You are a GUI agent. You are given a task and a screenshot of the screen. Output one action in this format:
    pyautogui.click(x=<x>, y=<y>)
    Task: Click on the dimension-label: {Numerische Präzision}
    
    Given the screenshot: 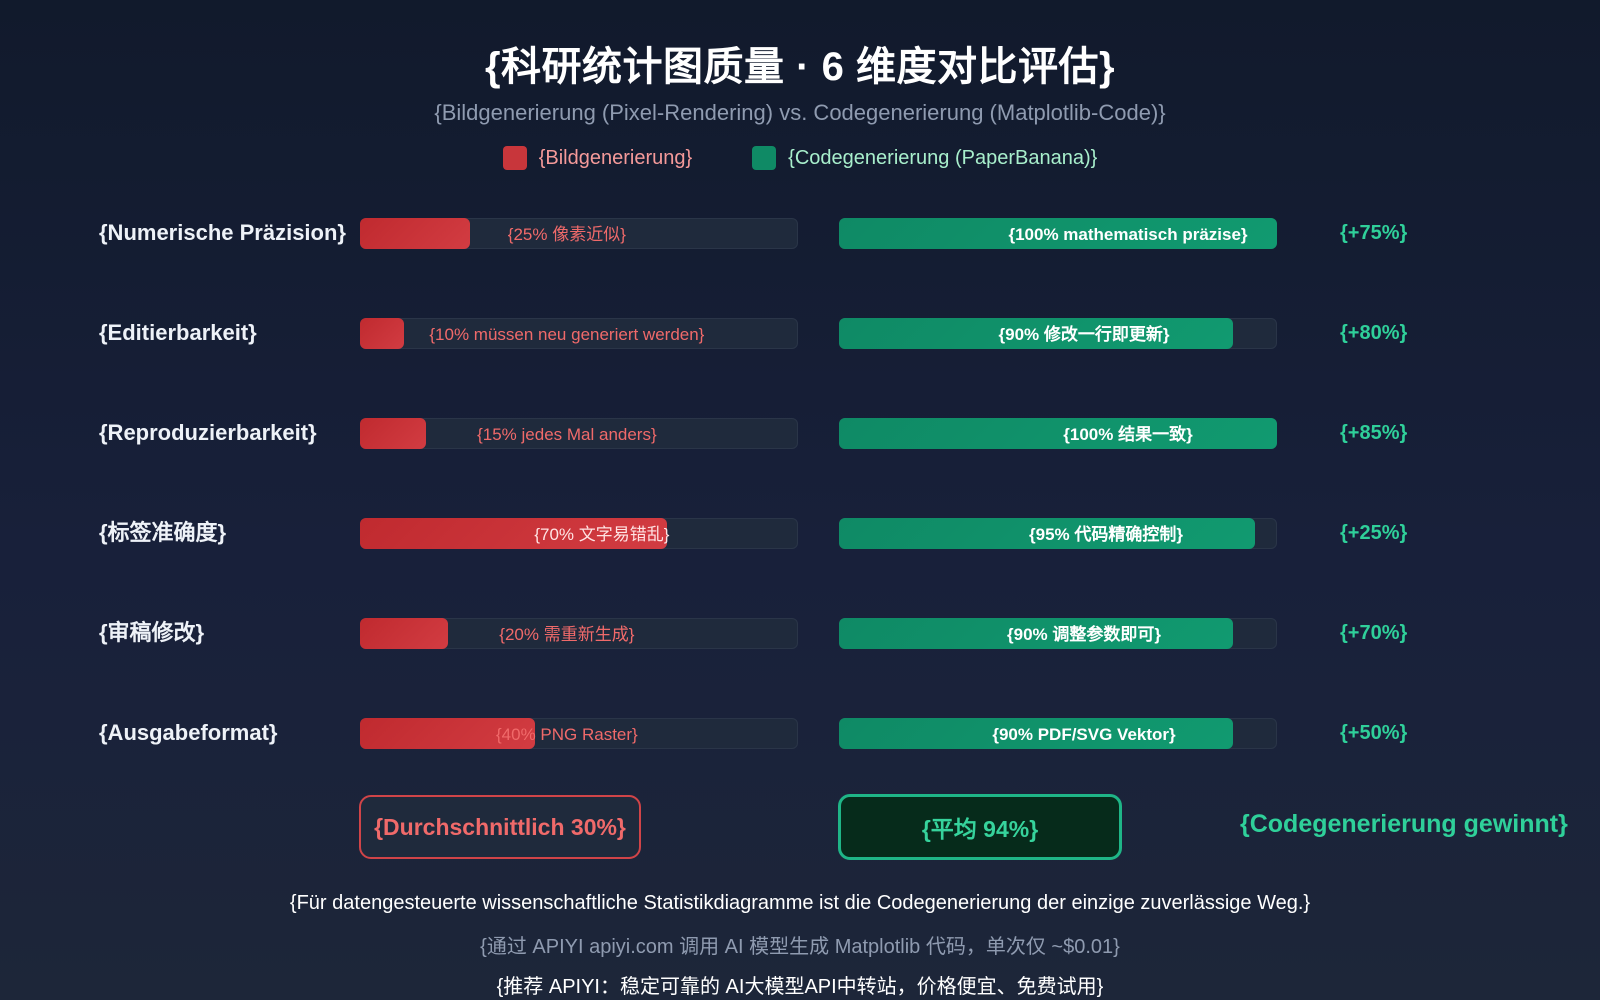 What is the action you would take?
    pyautogui.click(x=222, y=232)
    